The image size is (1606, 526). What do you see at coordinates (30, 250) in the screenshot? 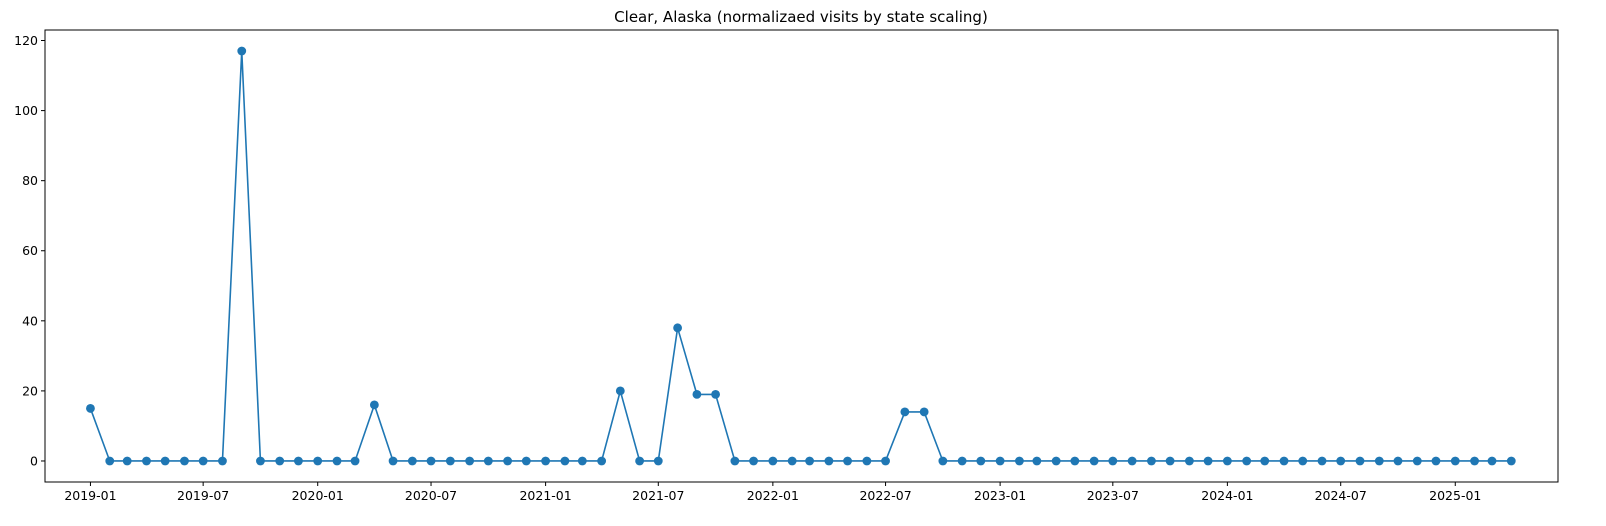
I see `y-tick-label: 60` at bounding box center [30, 250].